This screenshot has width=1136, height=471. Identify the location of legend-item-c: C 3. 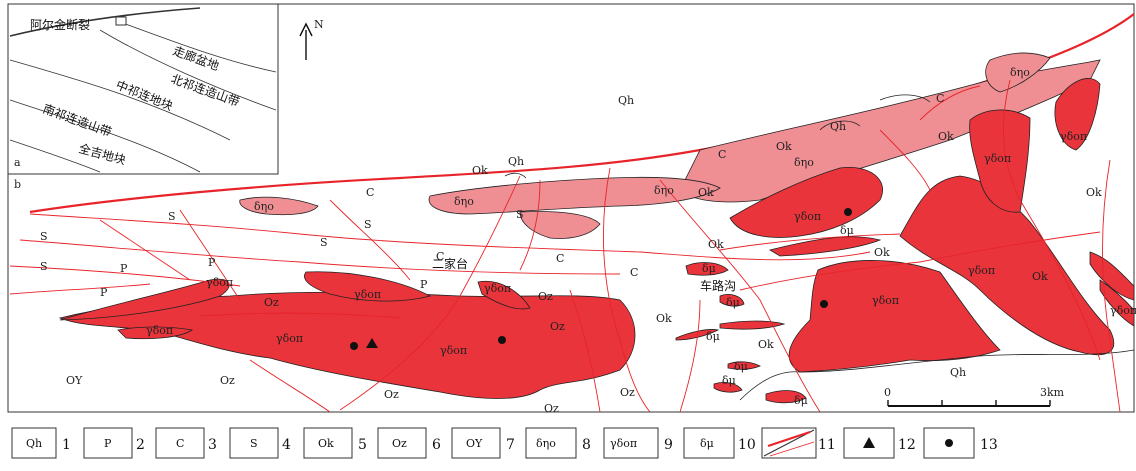
(186, 443).